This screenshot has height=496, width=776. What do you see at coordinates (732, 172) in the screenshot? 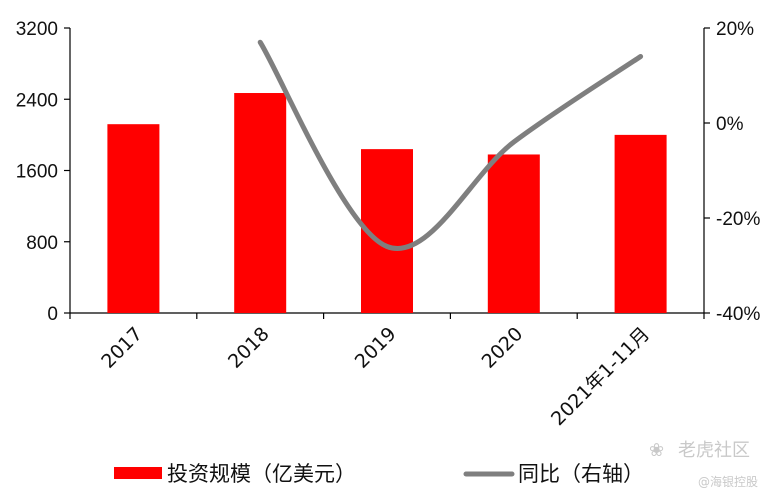
I see `right-axis-ticks: -40% -20% 0% 20%` at bounding box center [732, 172].